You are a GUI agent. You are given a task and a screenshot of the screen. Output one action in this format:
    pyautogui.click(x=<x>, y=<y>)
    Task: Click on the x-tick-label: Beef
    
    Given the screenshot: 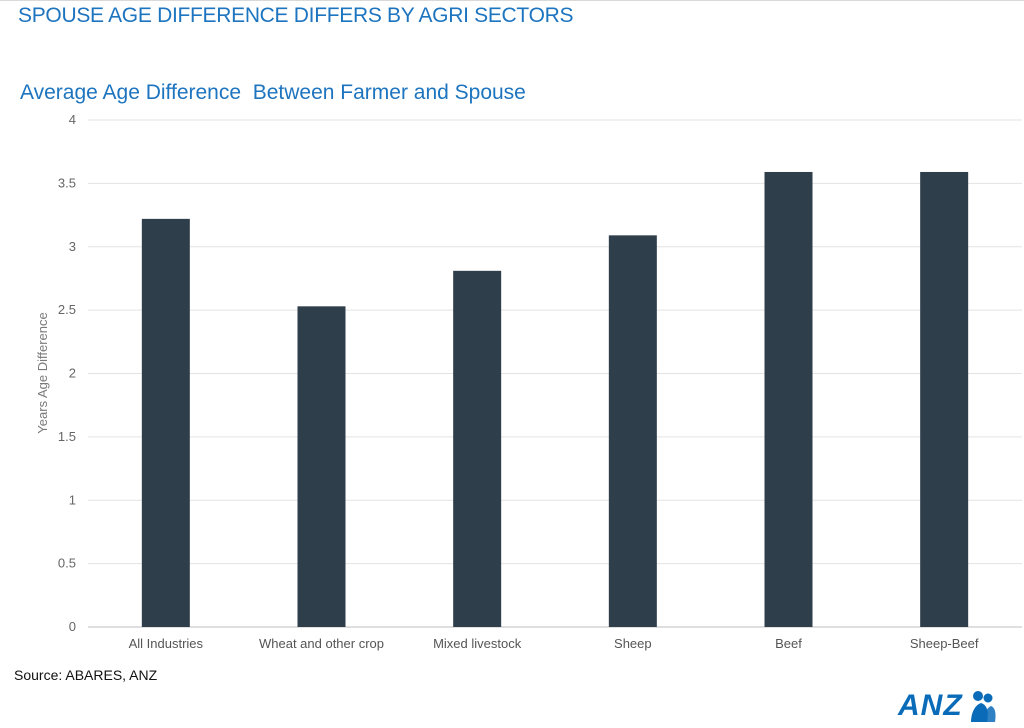 What is the action you would take?
    pyautogui.click(x=788, y=643)
    